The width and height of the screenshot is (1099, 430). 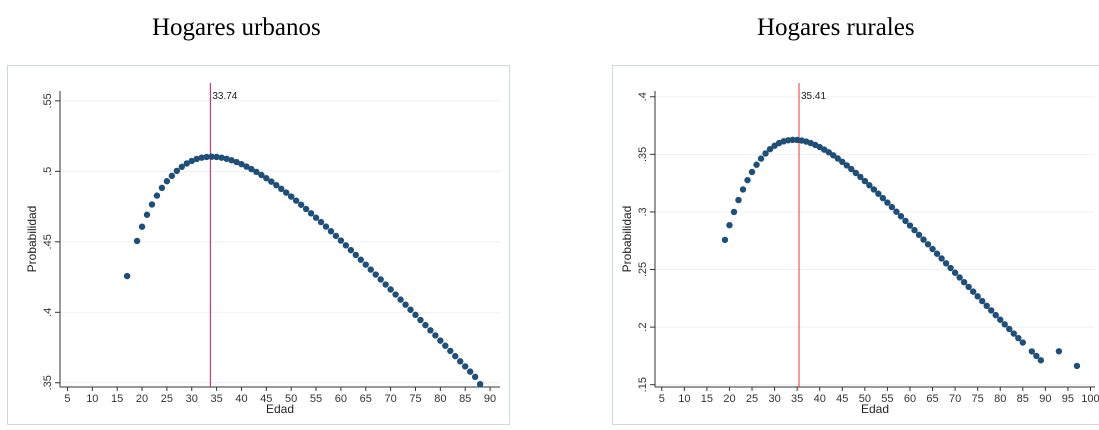 I want to click on peak-age-label: 33.74, so click(x=224, y=96).